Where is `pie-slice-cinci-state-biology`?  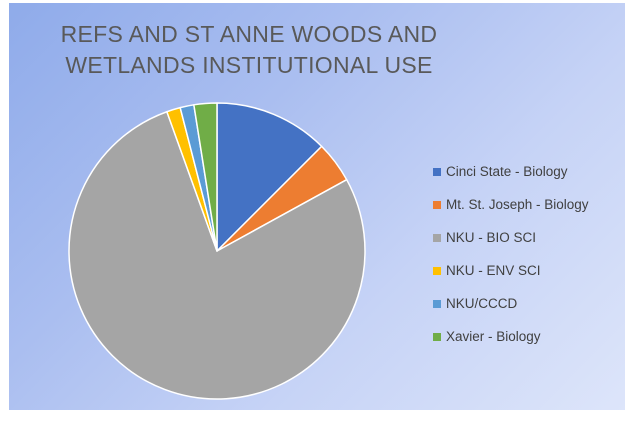
pie-slice-cinci-state-biology is located at coordinates (269, 177).